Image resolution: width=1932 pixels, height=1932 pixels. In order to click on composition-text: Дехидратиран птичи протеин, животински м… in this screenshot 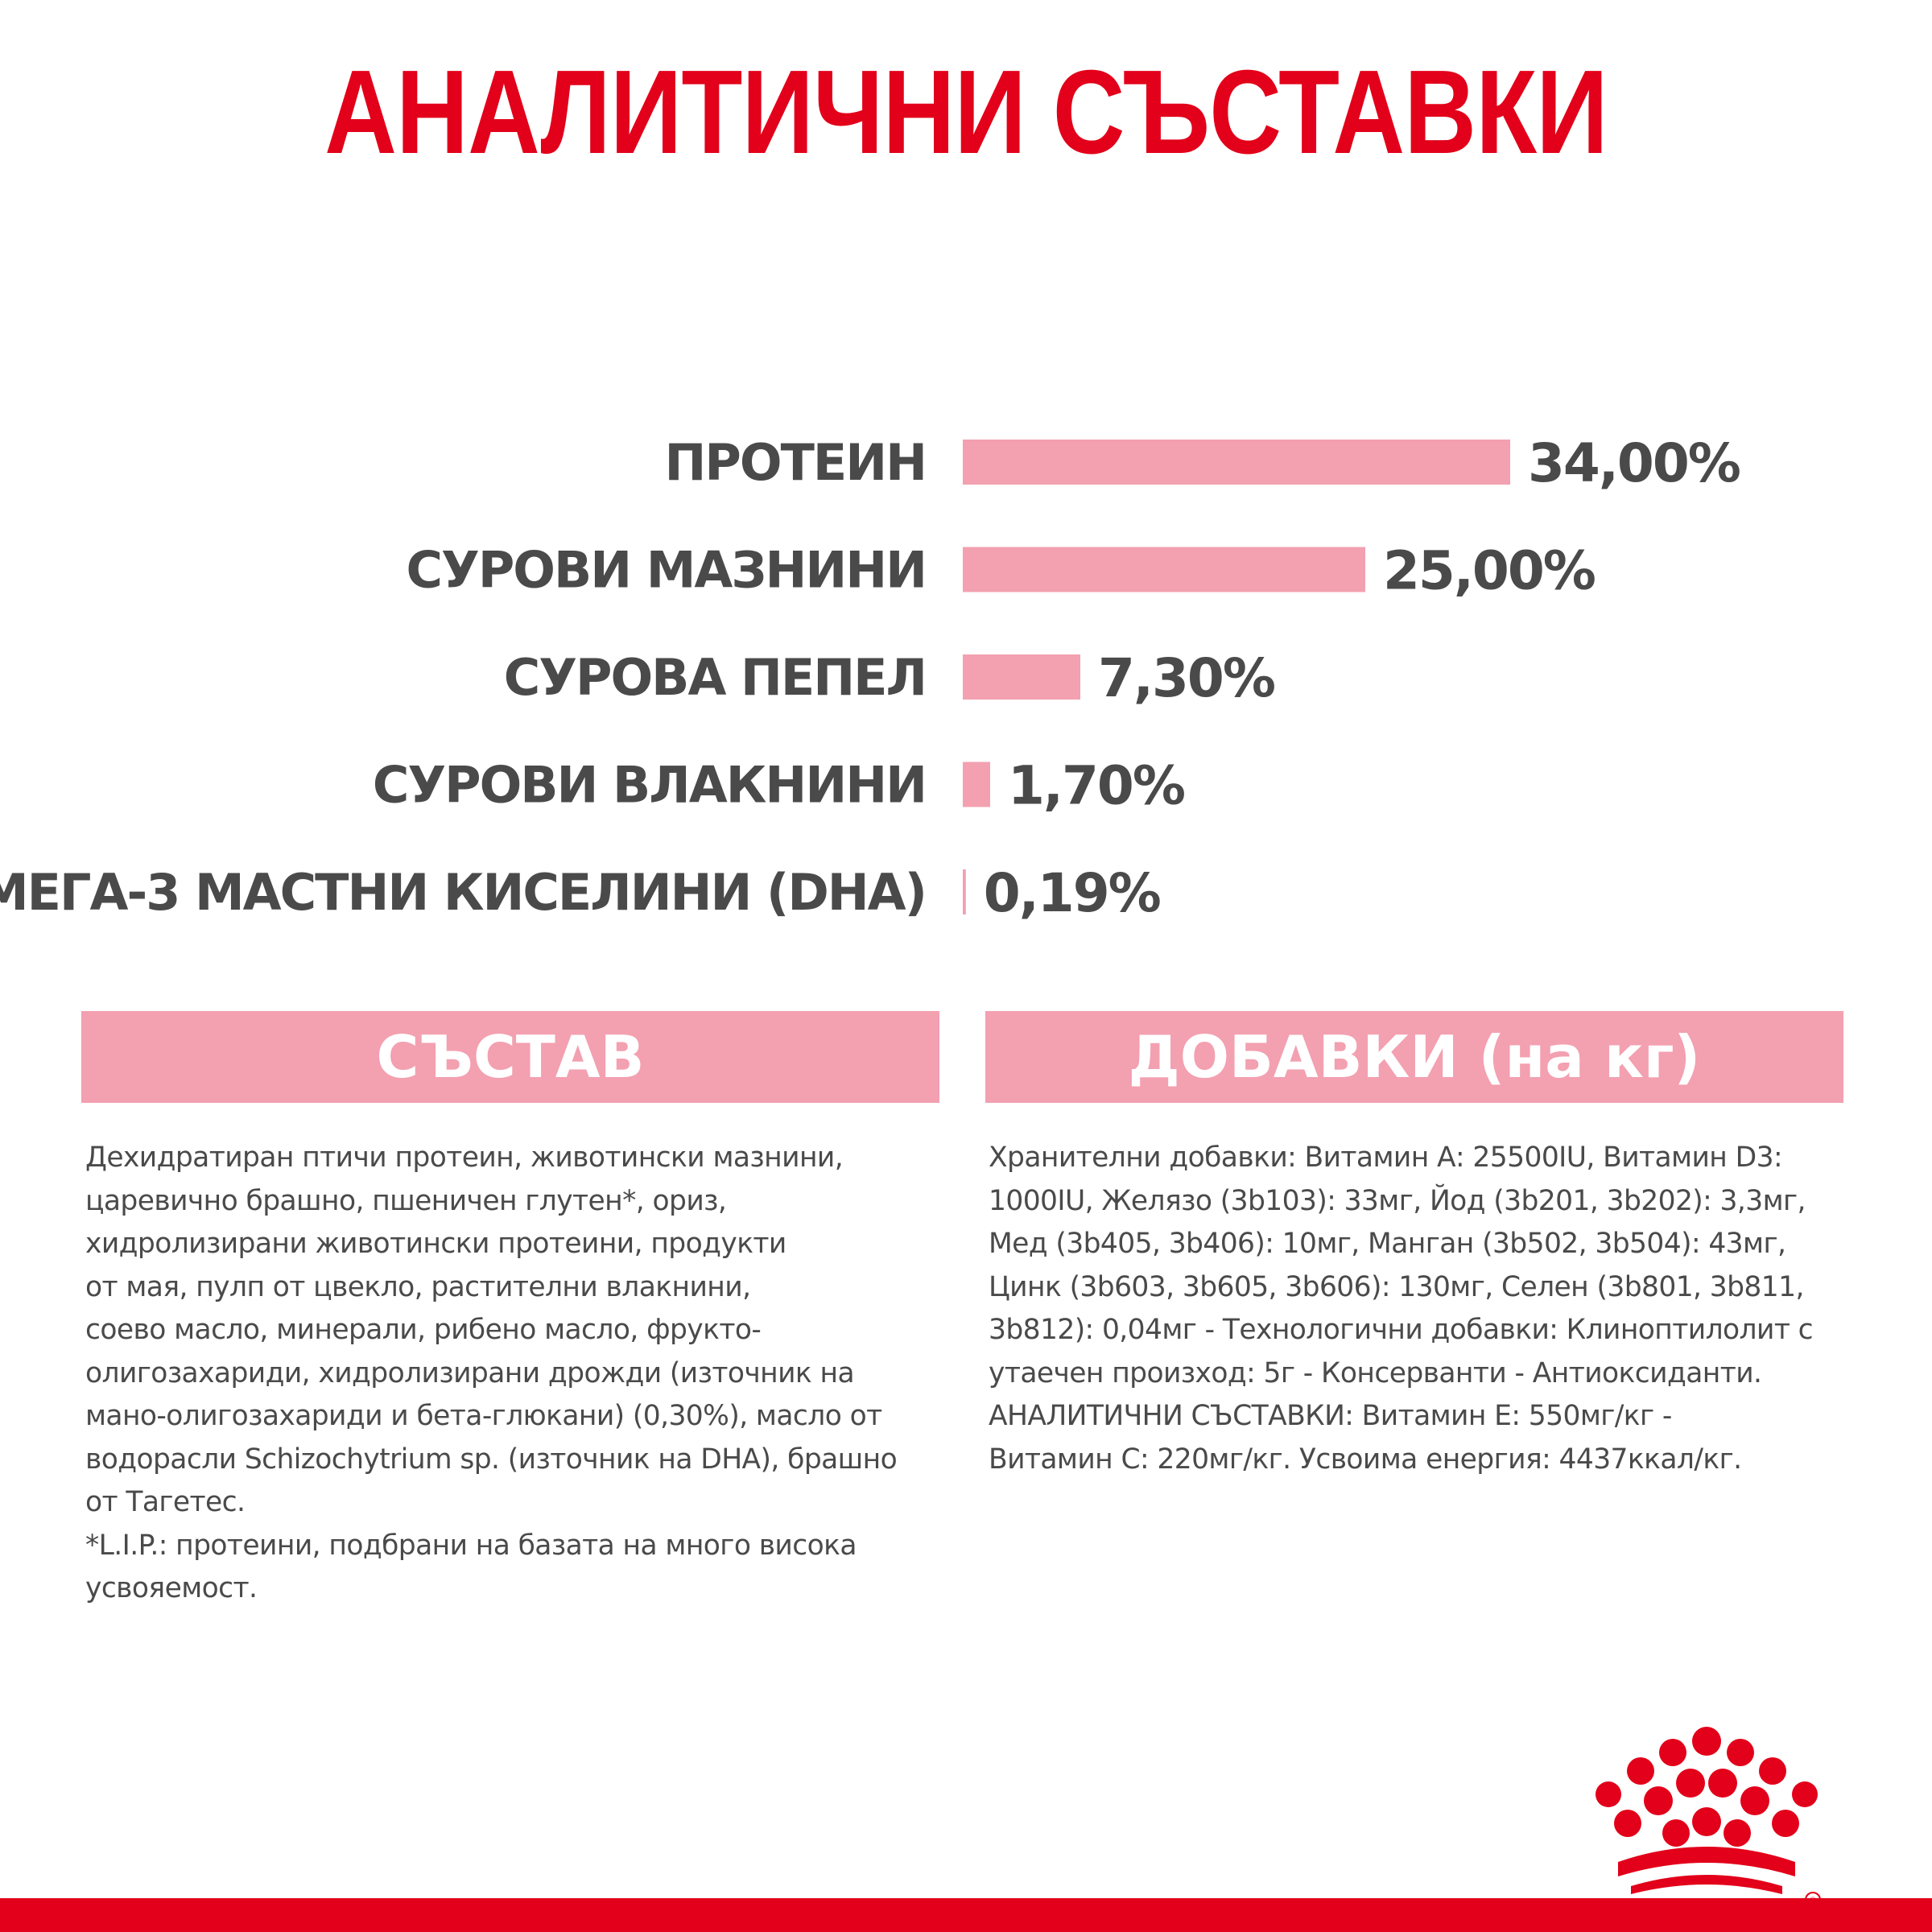, I will do `click(491, 1372)`.